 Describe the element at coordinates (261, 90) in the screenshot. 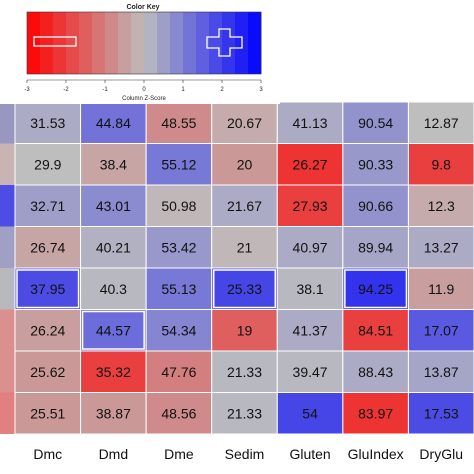

I see `color-key-tick-label: 3` at that location.